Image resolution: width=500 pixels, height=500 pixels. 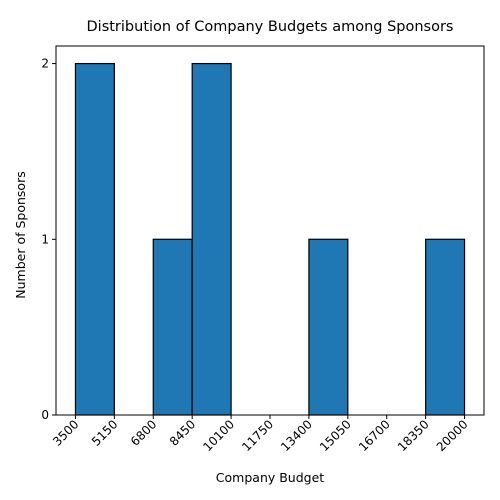 What do you see at coordinates (296, 435) in the screenshot?
I see `x-tick-label: 13400` at bounding box center [296, 435].